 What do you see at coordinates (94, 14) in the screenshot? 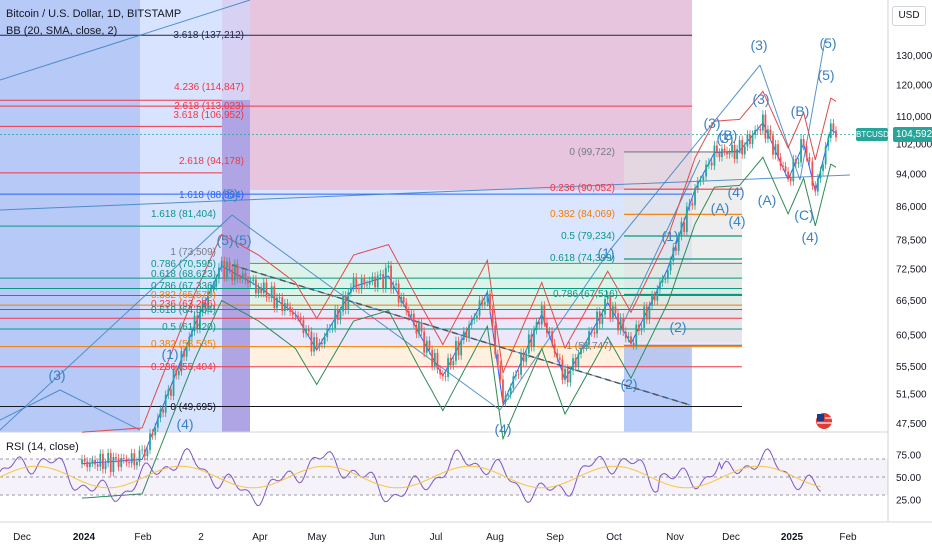
I see `symbol-title: Bitcoin / U.S. Dollar, 1D, BITSTAMP` at bounding box center [94, 14].